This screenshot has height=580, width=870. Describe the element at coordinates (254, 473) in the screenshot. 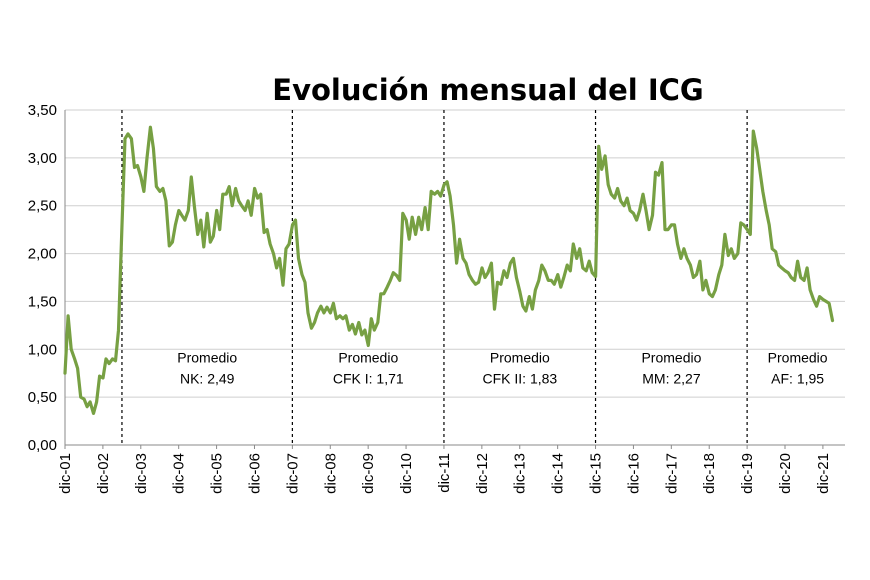

I see `x-tick-label: dic-06` at that location.